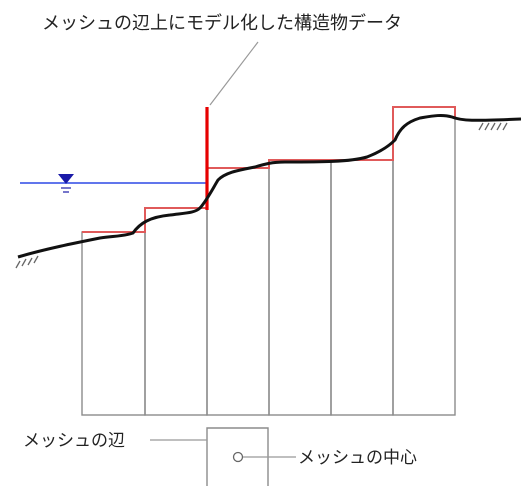 Image resolution: width=521 pixels, height=486 pixels. Describe the element at coordinates (66, 183) in the screenshot. I see `inverted-triangle-water-level-icon` at that location.